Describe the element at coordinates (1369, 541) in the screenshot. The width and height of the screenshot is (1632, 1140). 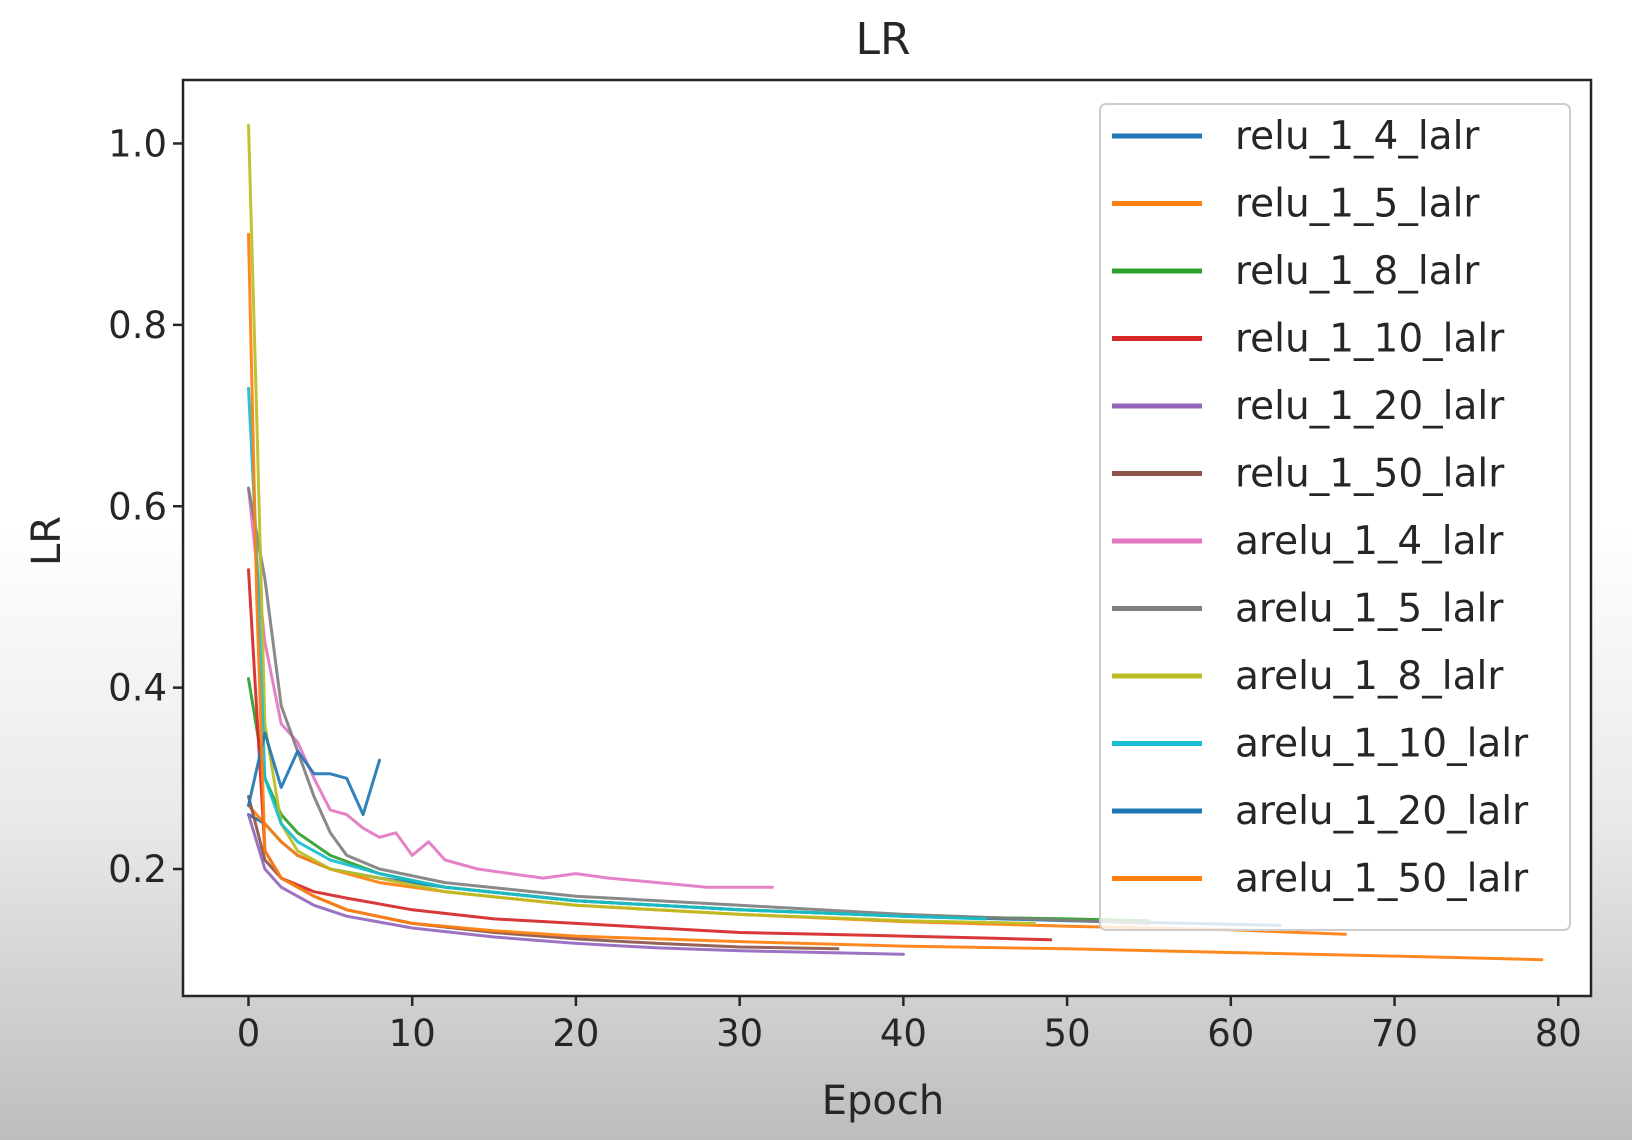
I see `legend-label: arelu_1_4_lalr` at that location.